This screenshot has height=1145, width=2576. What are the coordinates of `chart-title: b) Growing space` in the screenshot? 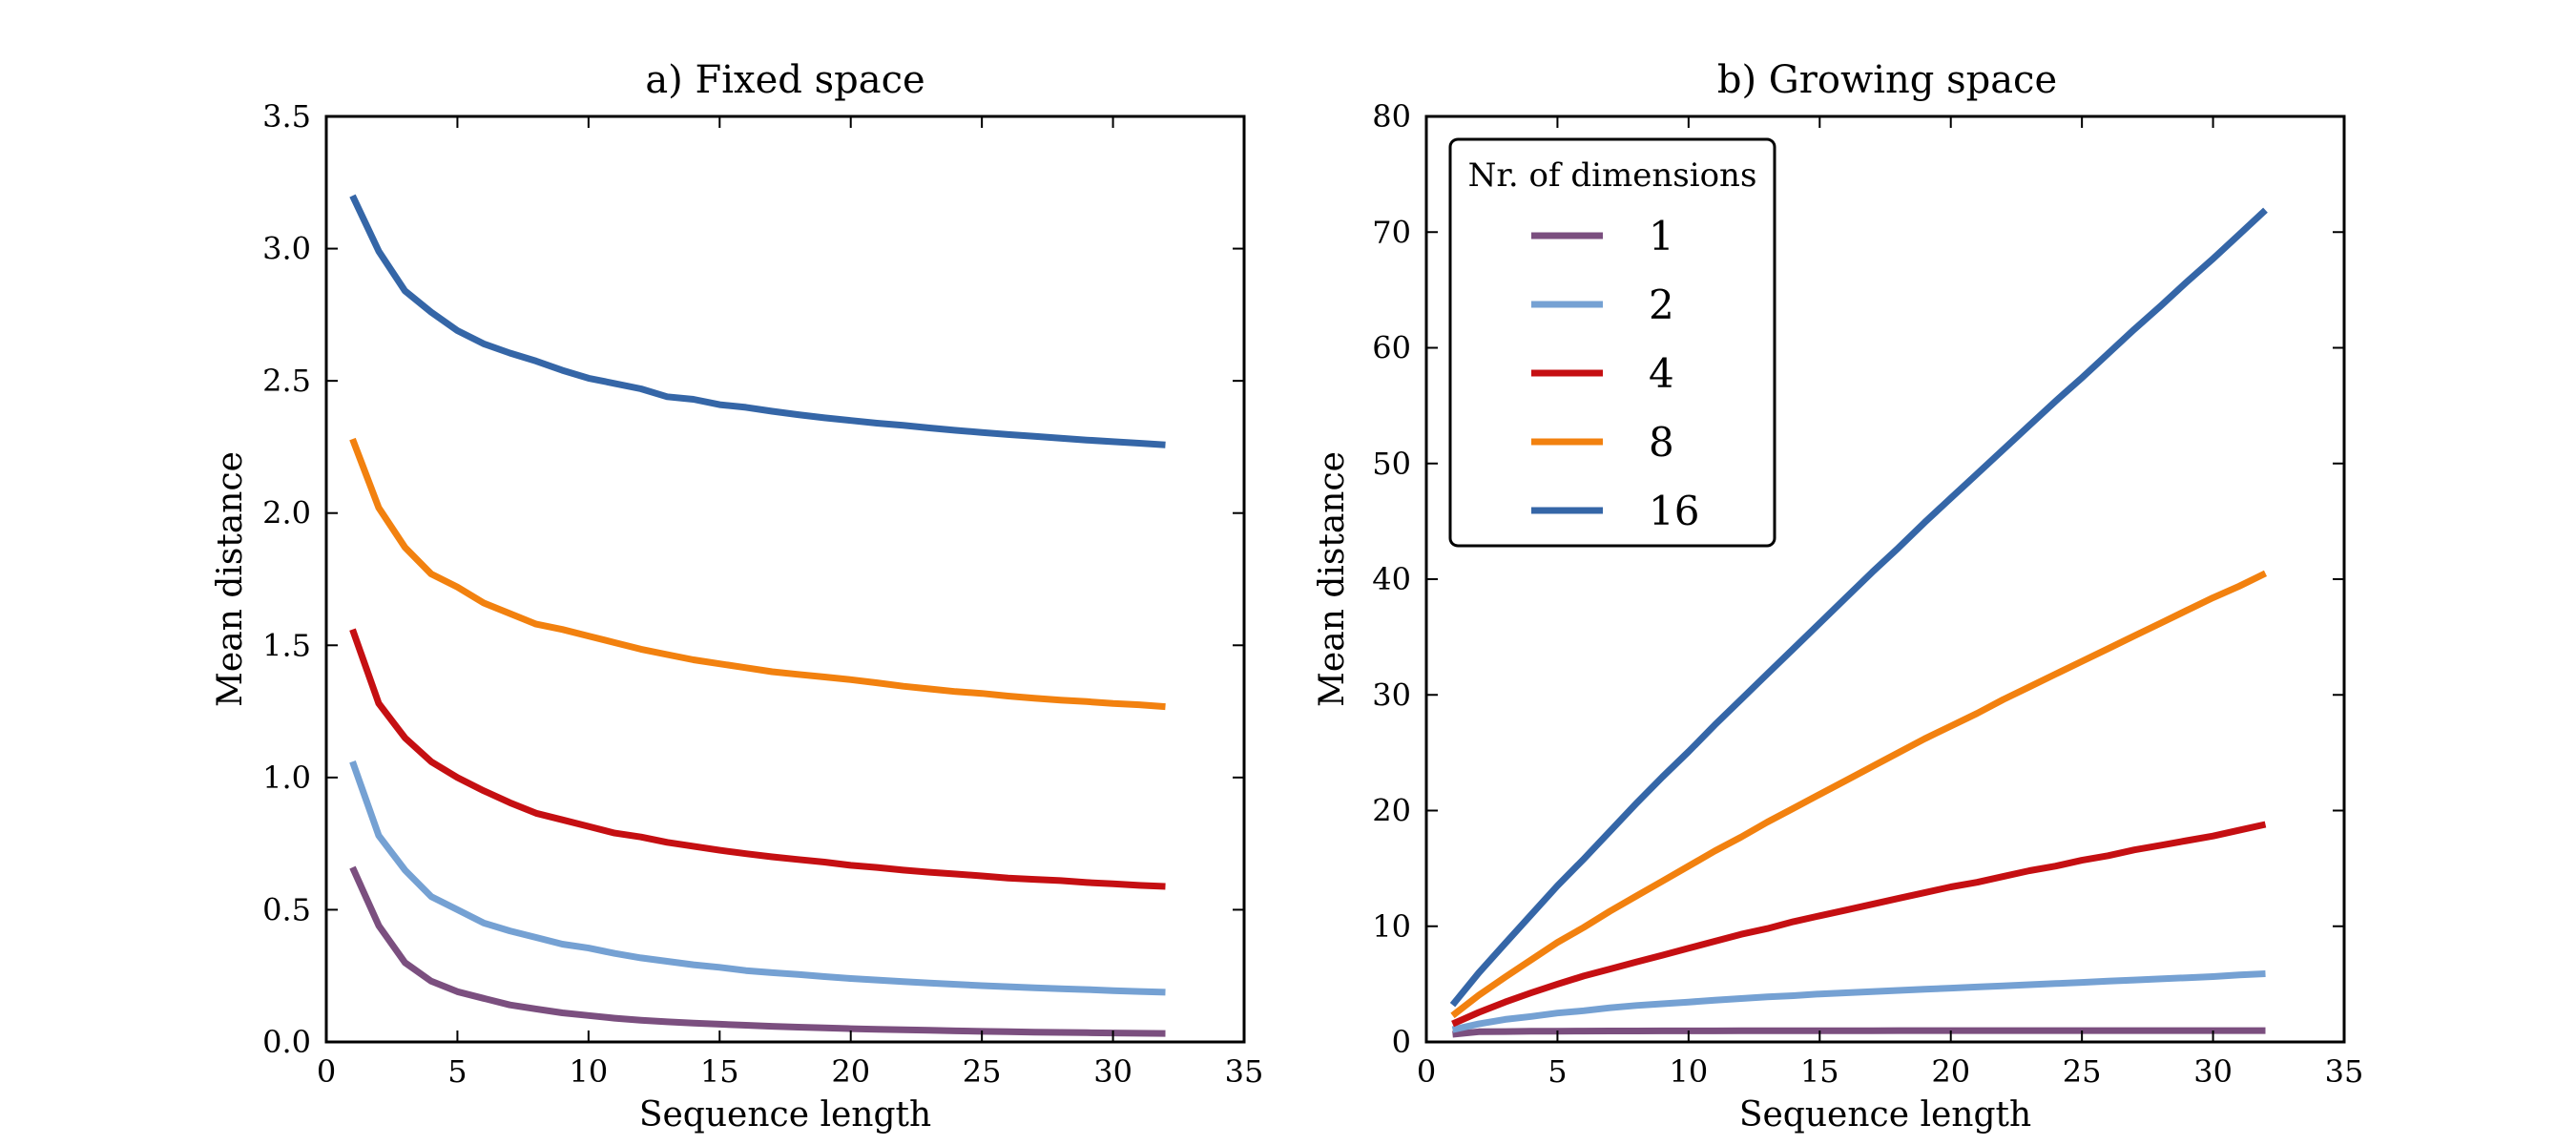 It's located at (1887, 80).